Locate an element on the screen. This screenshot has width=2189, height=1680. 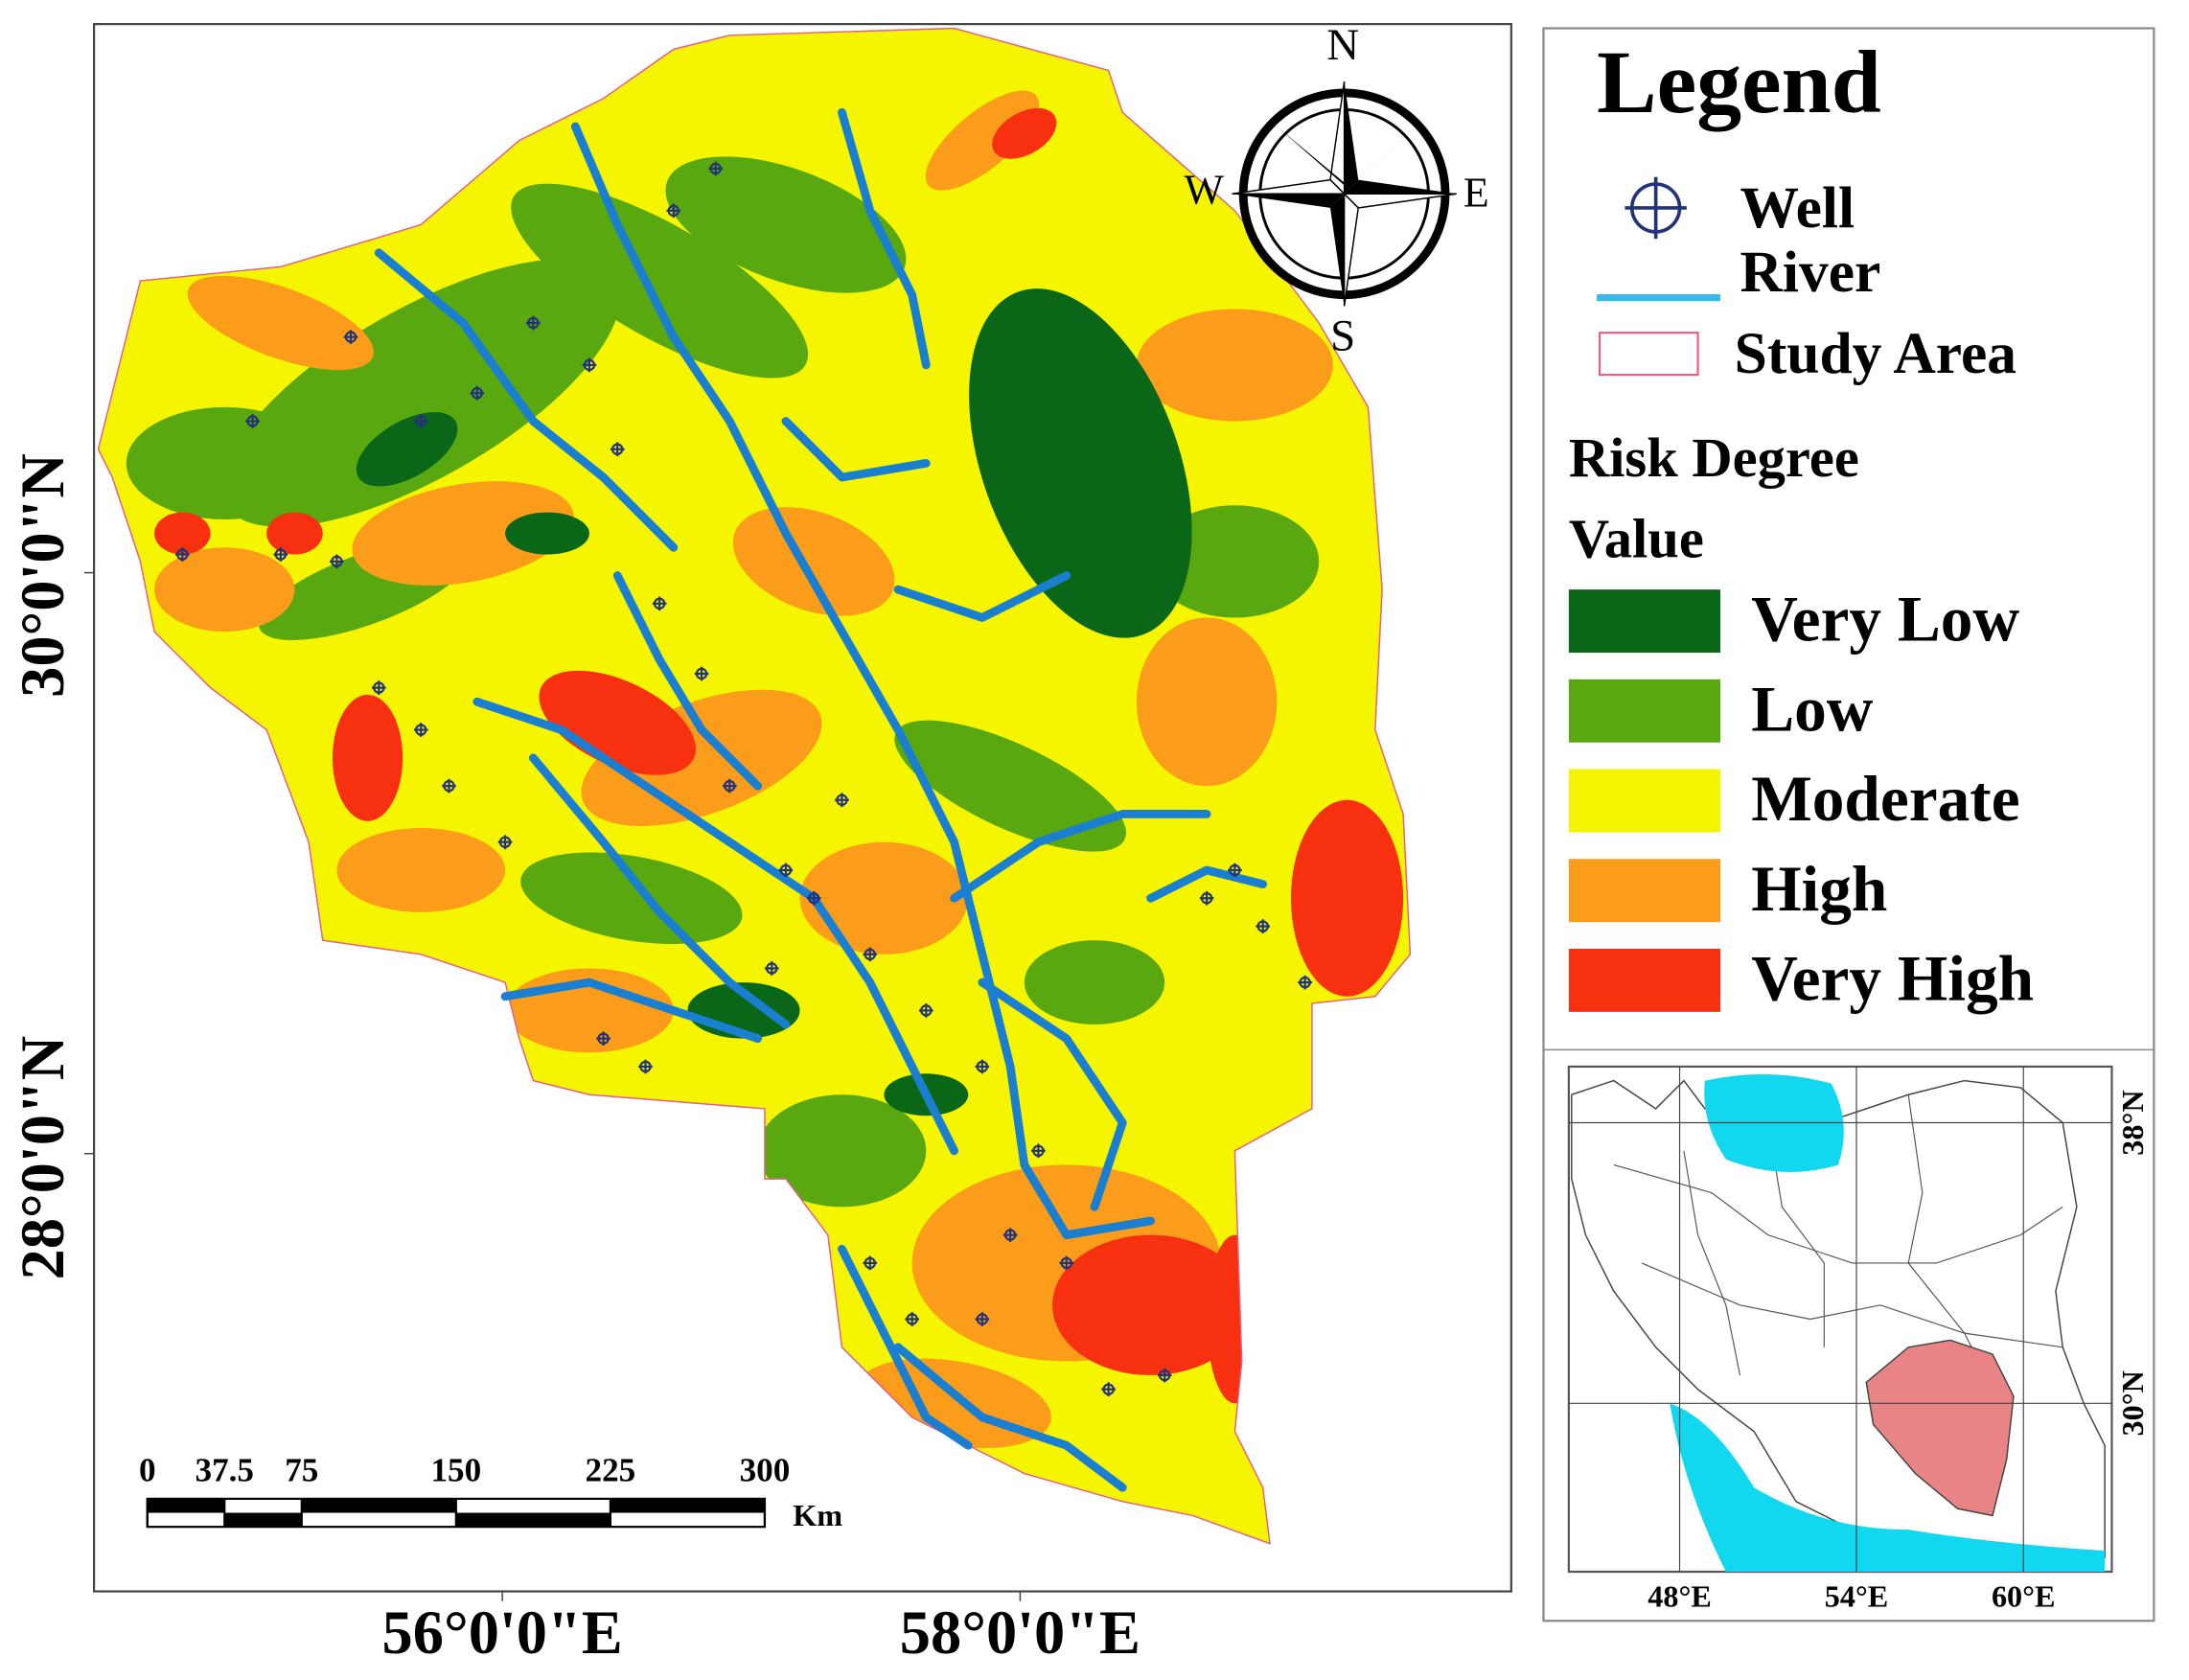
inset-lon-label: 54°E is located at coordinates (1857, 1596).